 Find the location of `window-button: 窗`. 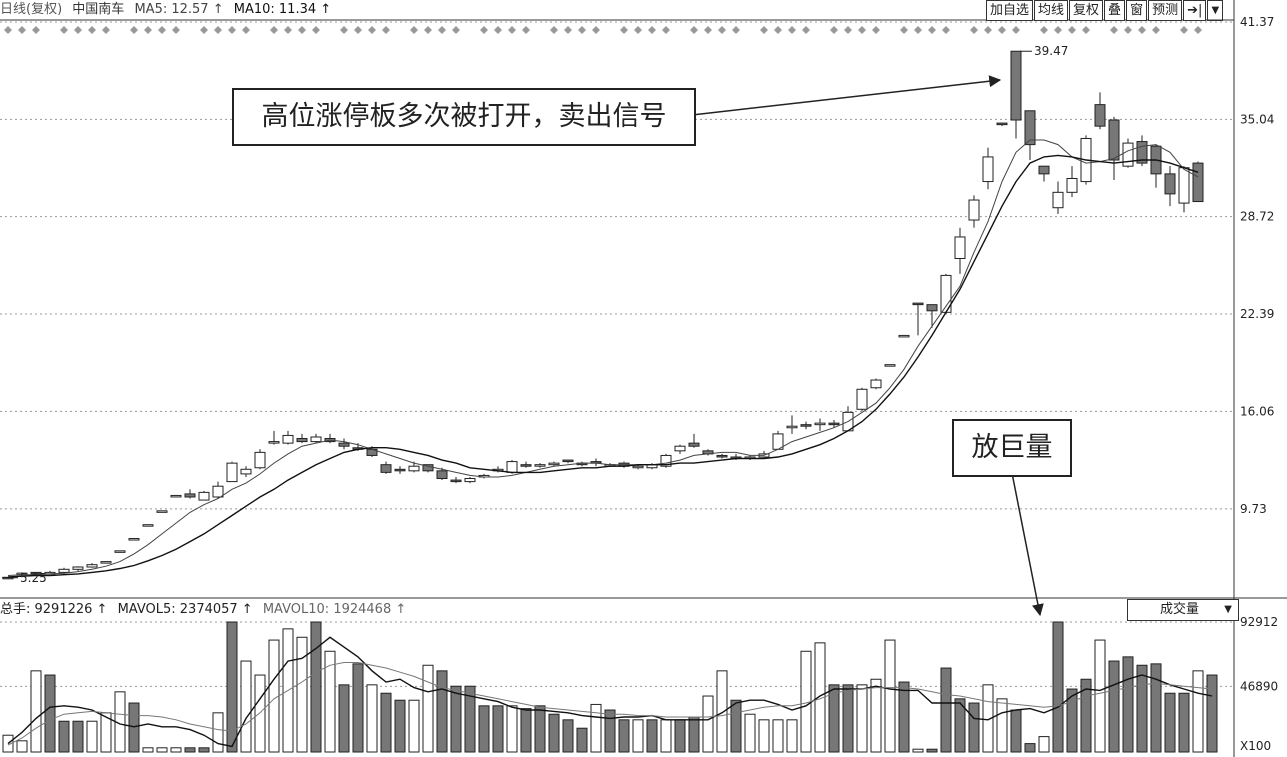

window-button: 窗 is located at coordinates (1137, 10).